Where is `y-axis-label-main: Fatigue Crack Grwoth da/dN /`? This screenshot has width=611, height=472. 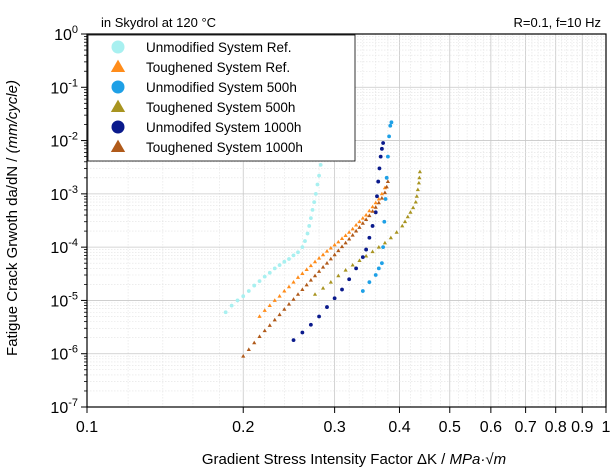 y-axis-label-main: Fatigue Crack Grwoth da/dN / is located at coordinates (12, 254).